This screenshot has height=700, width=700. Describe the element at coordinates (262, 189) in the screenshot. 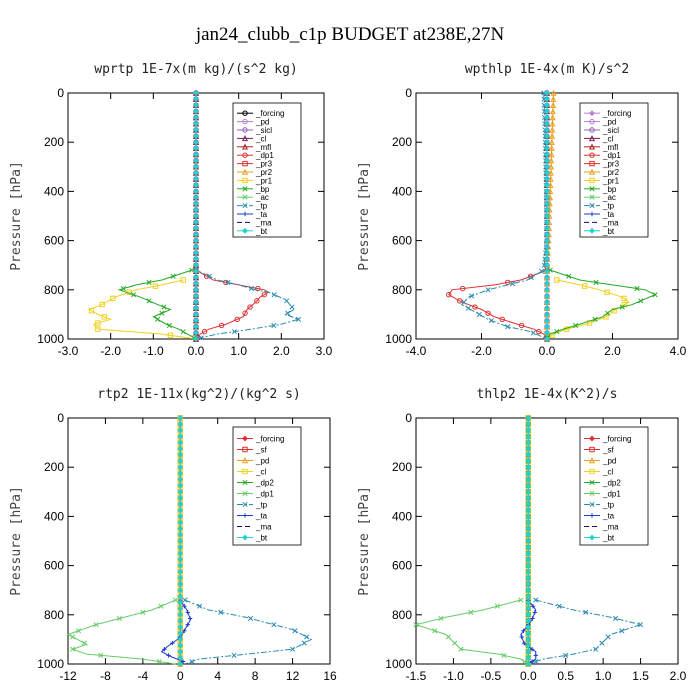

I see `legend-label: _bp` at that location.